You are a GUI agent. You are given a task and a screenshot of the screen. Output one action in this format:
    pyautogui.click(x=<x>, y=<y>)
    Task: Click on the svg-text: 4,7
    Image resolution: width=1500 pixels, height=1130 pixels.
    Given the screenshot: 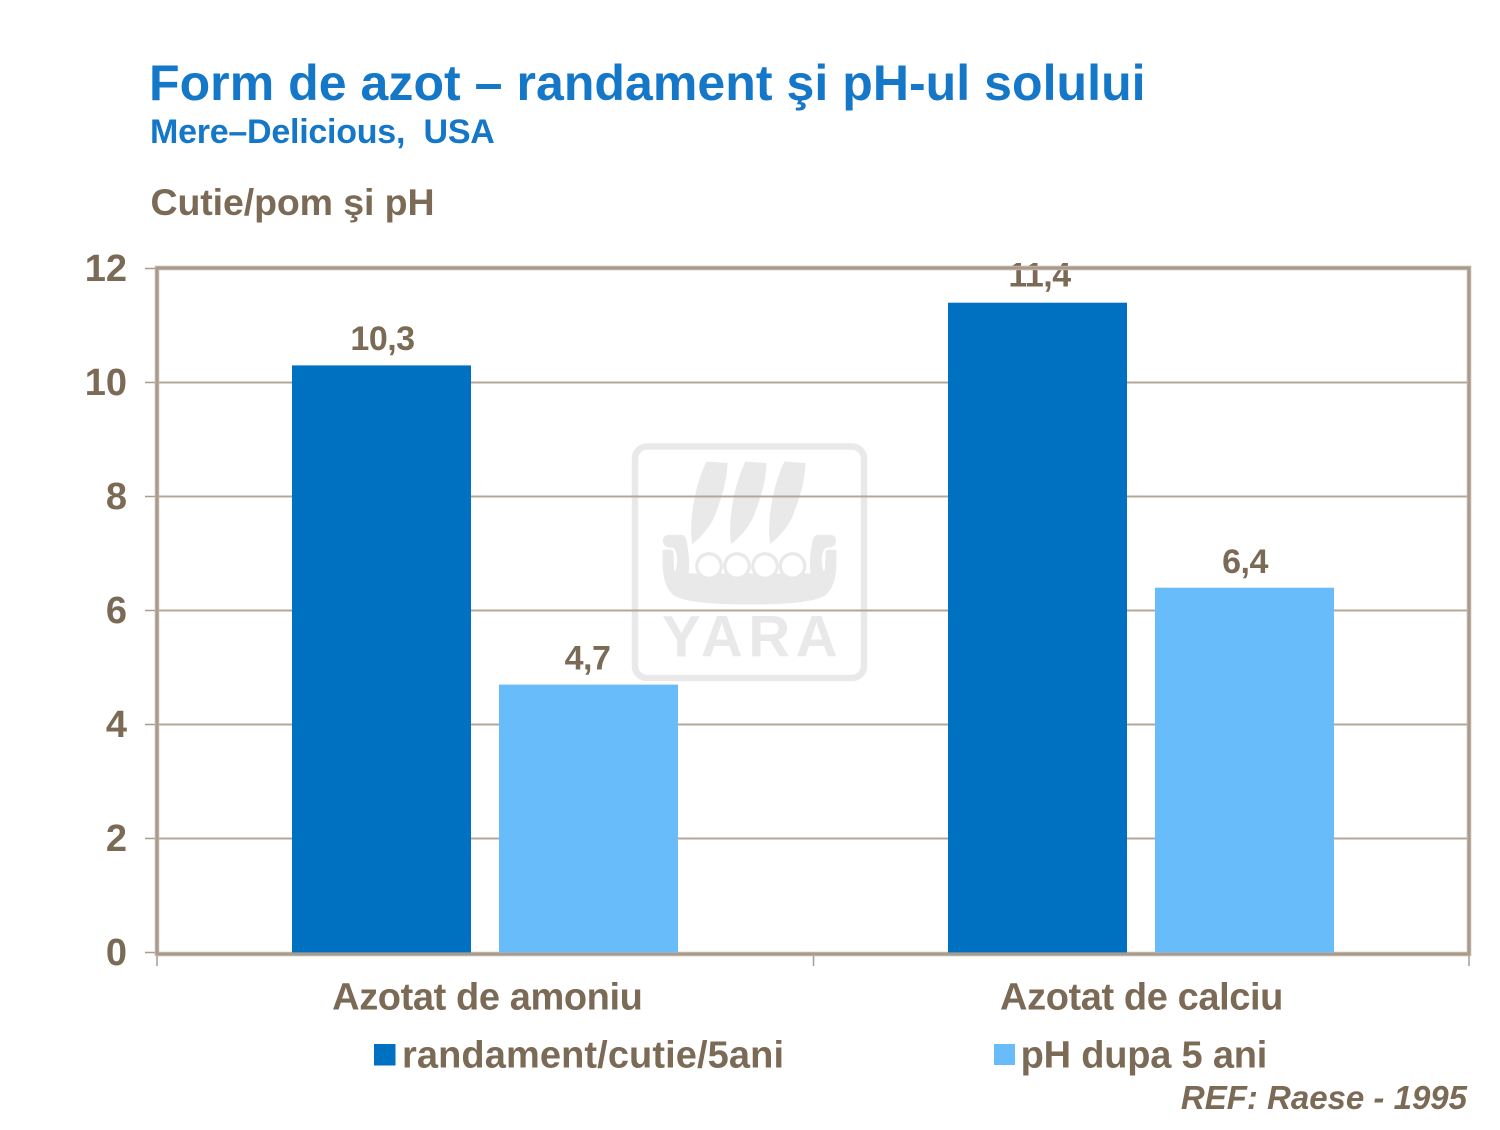 What is the action you would take?
    pyautogui.click(x=588, y=658)
    